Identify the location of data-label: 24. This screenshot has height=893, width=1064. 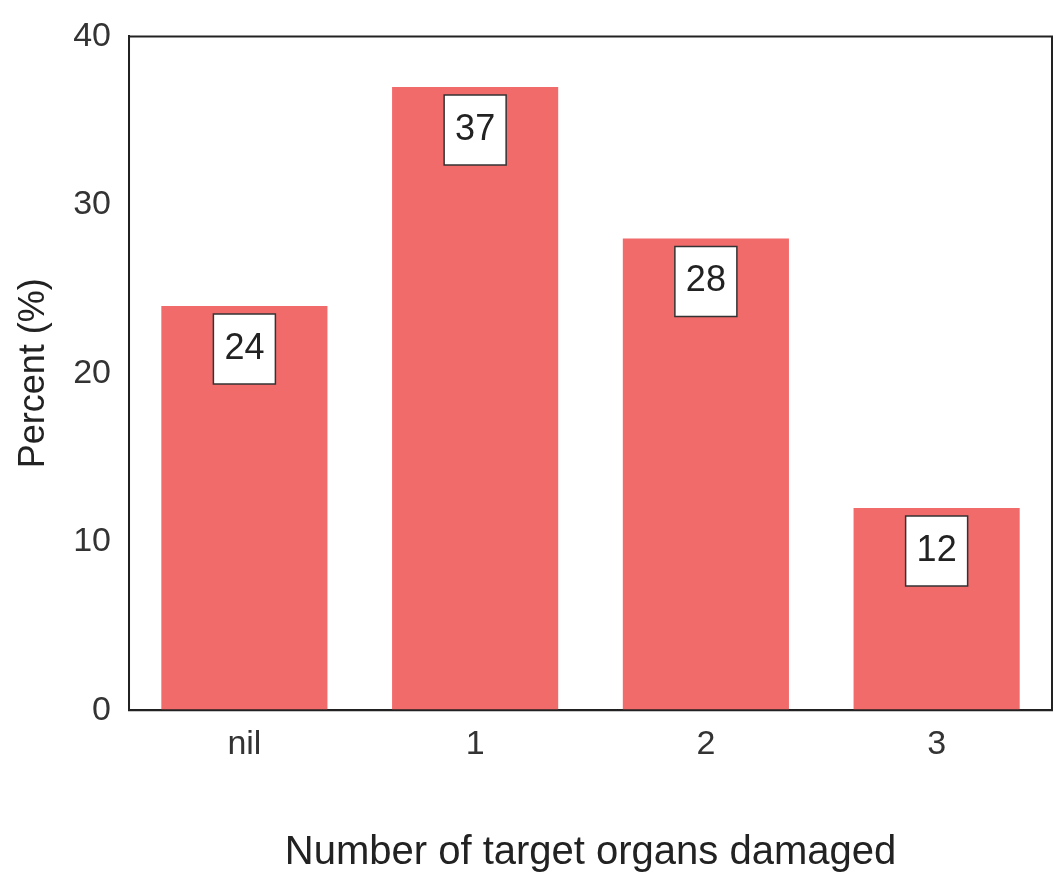
(244, 346).